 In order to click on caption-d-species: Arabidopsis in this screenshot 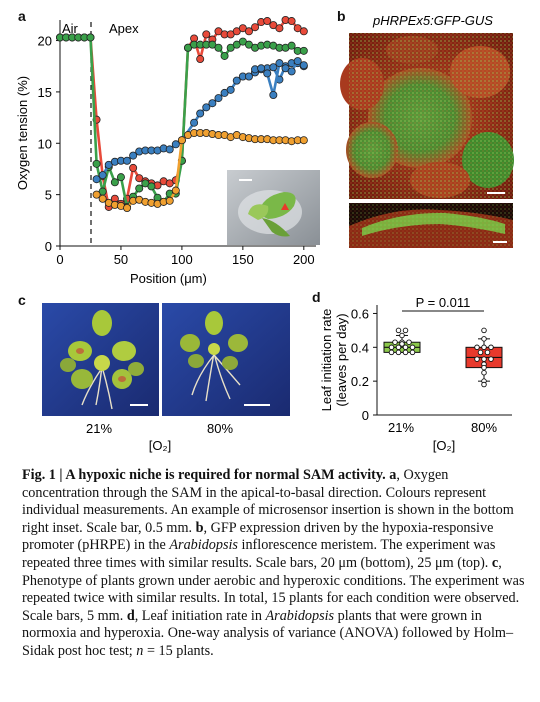, I will do `click(300, 615)`.